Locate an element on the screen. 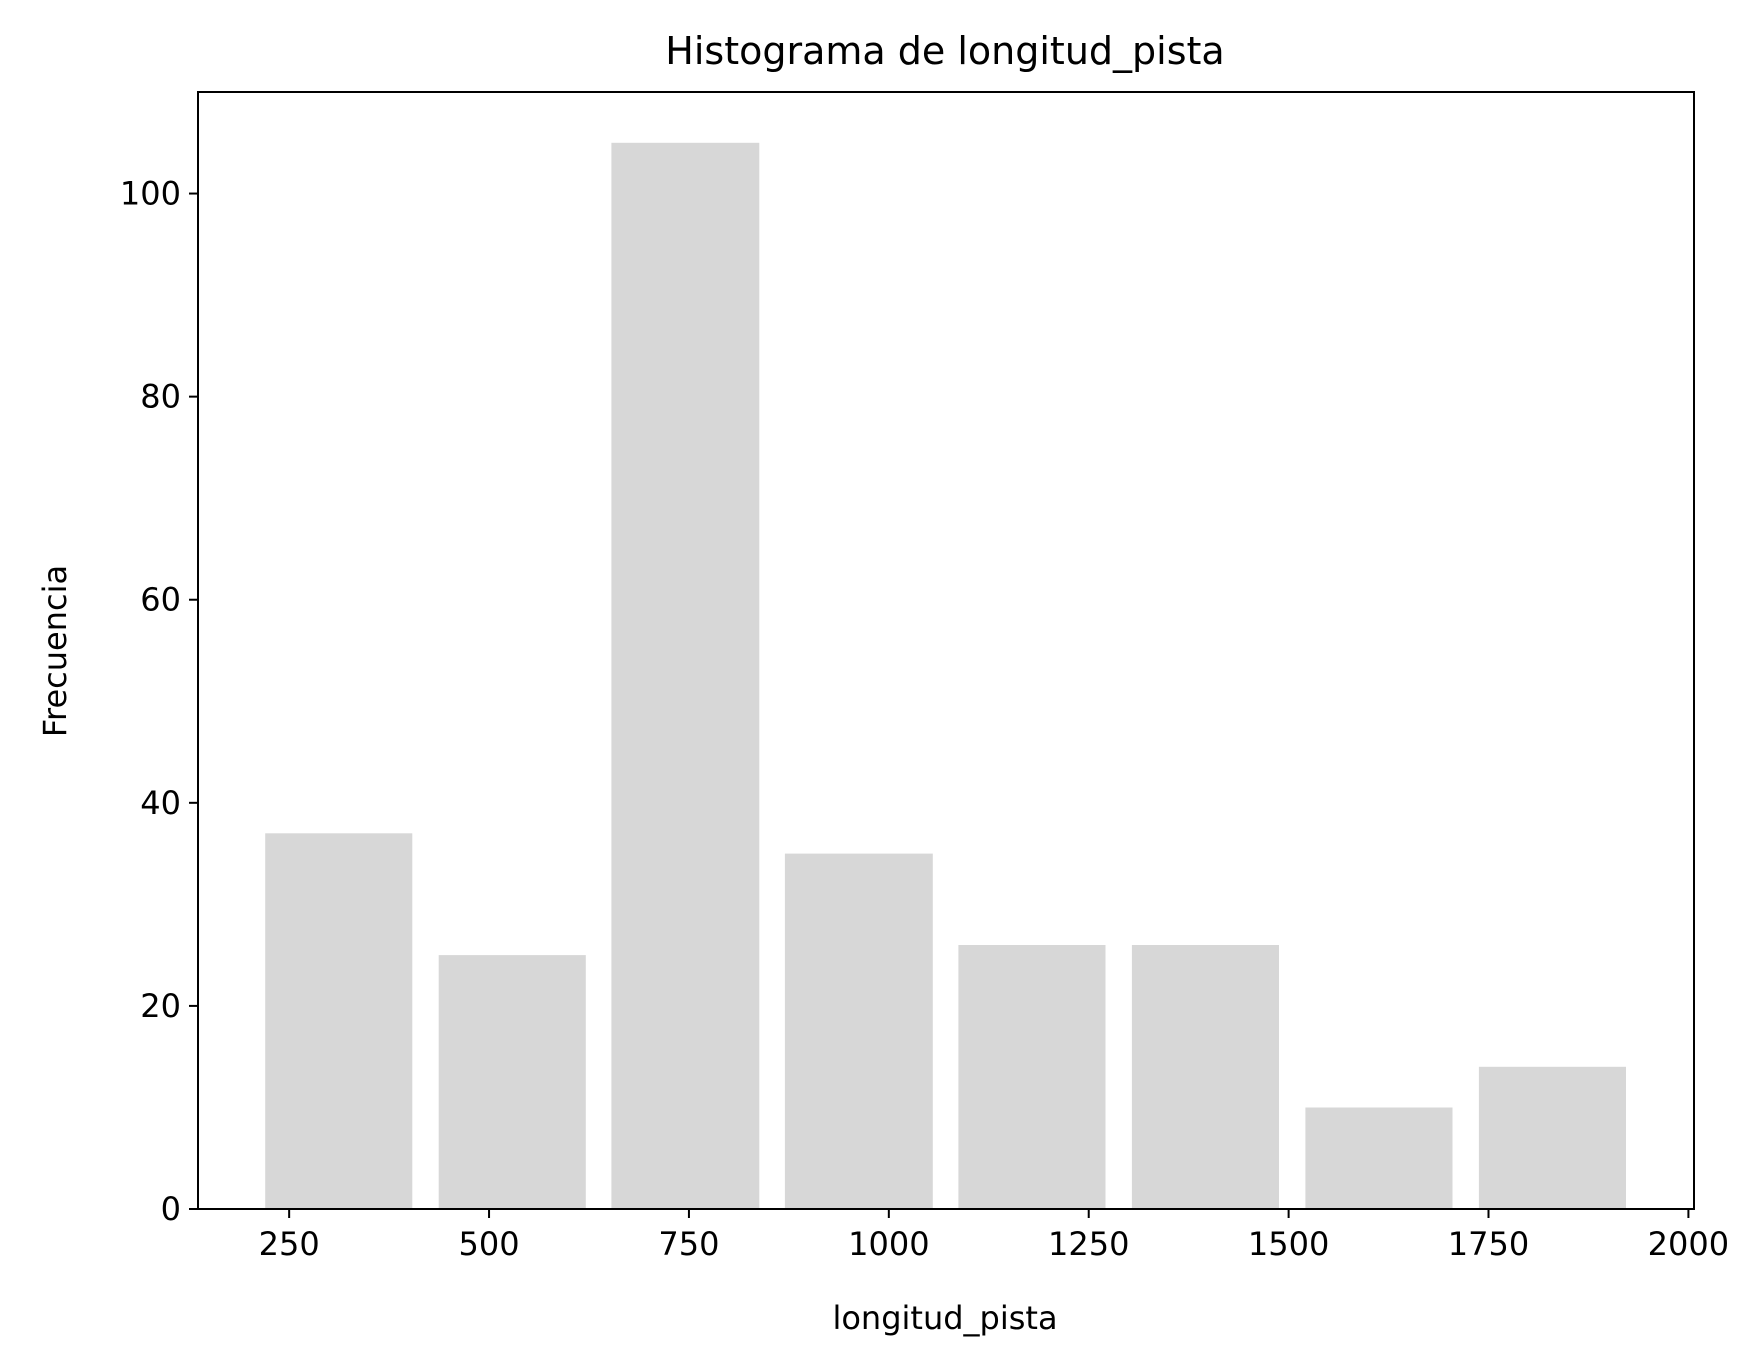 The image size is (1761, 1362). y-tick-label: 100 is located at coordinates (150, 194).